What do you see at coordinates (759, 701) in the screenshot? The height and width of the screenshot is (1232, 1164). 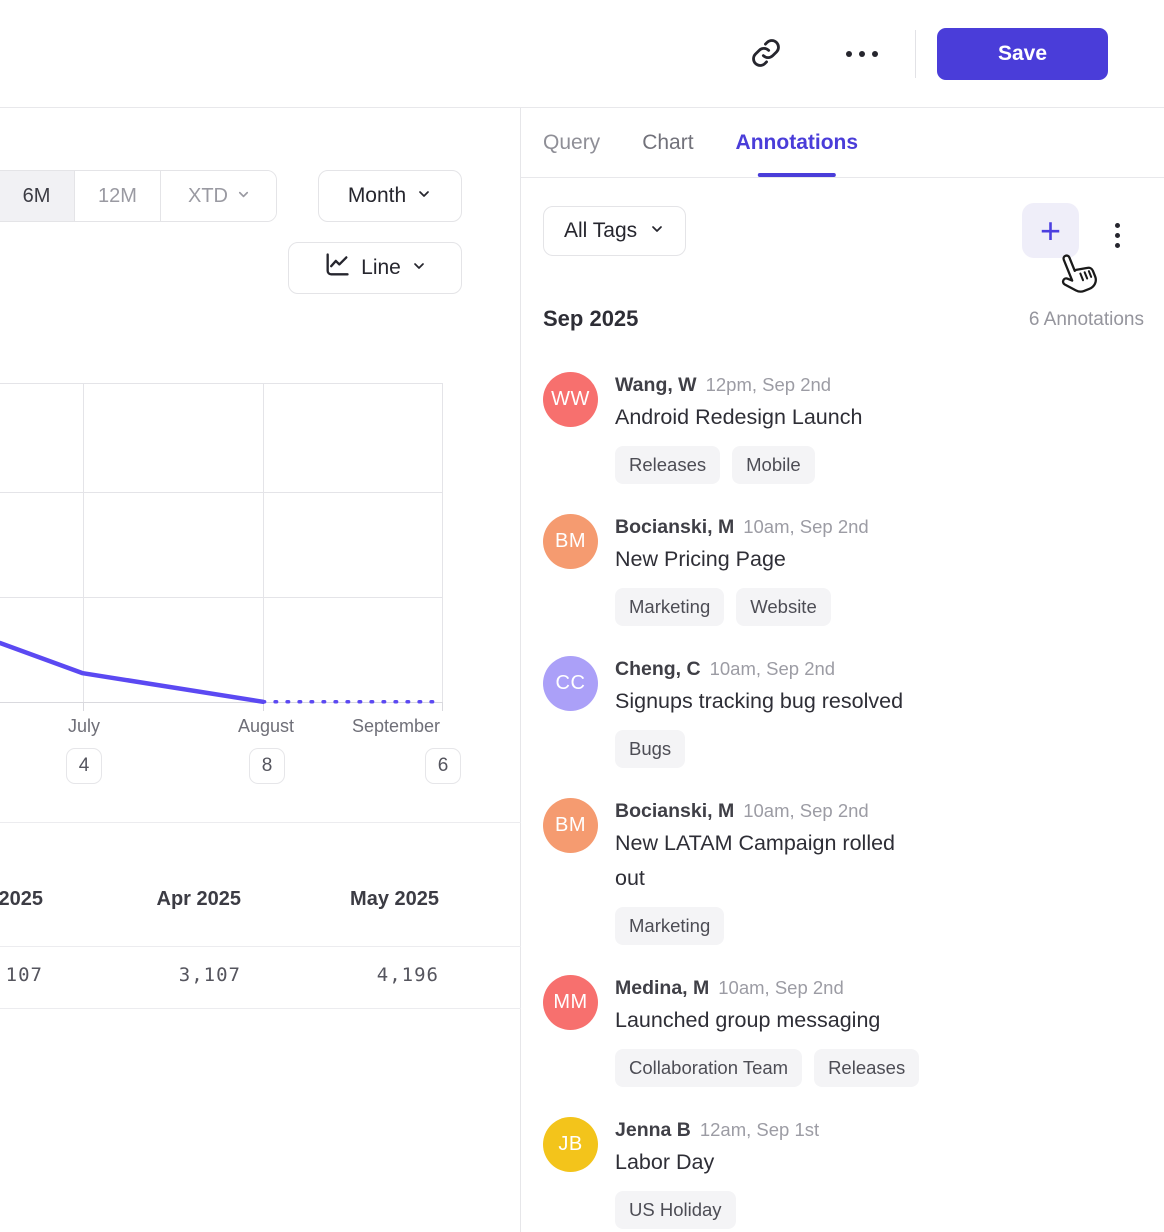 I see `annotation-title: Signups tracking bug resolved` at bounding box center [759, 701].